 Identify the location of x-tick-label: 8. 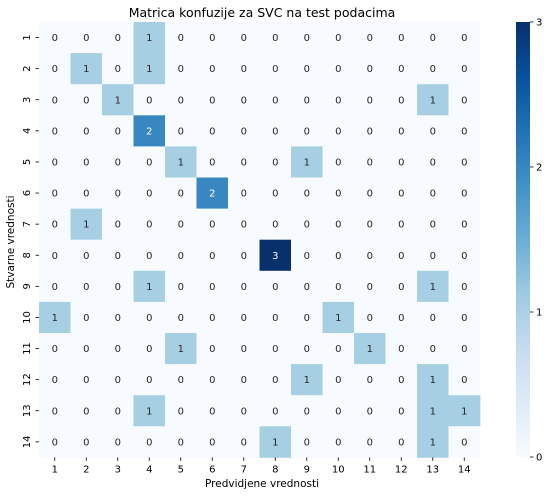
(275, 469).